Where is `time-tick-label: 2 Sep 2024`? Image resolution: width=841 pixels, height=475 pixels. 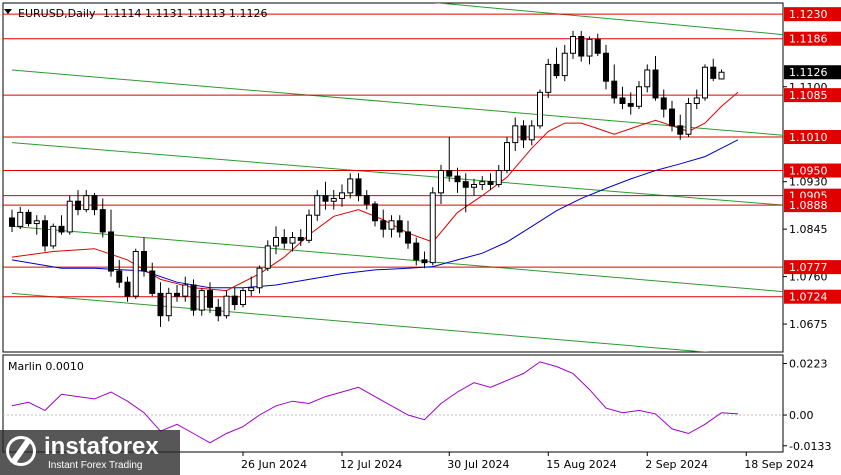
time-tick-label: 2 Sep 2024 is located at coordinates (676, 464).